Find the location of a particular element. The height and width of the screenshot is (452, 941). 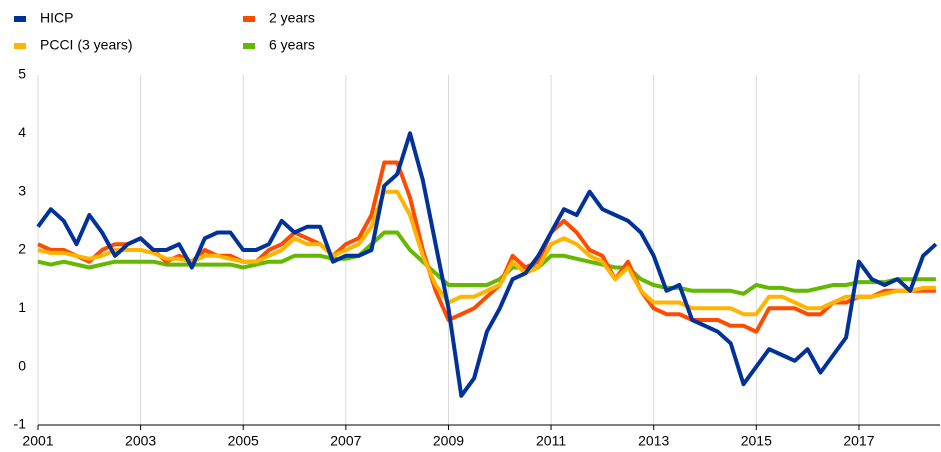

x-tick-label: 2005 is located at coordinates (243, 441).